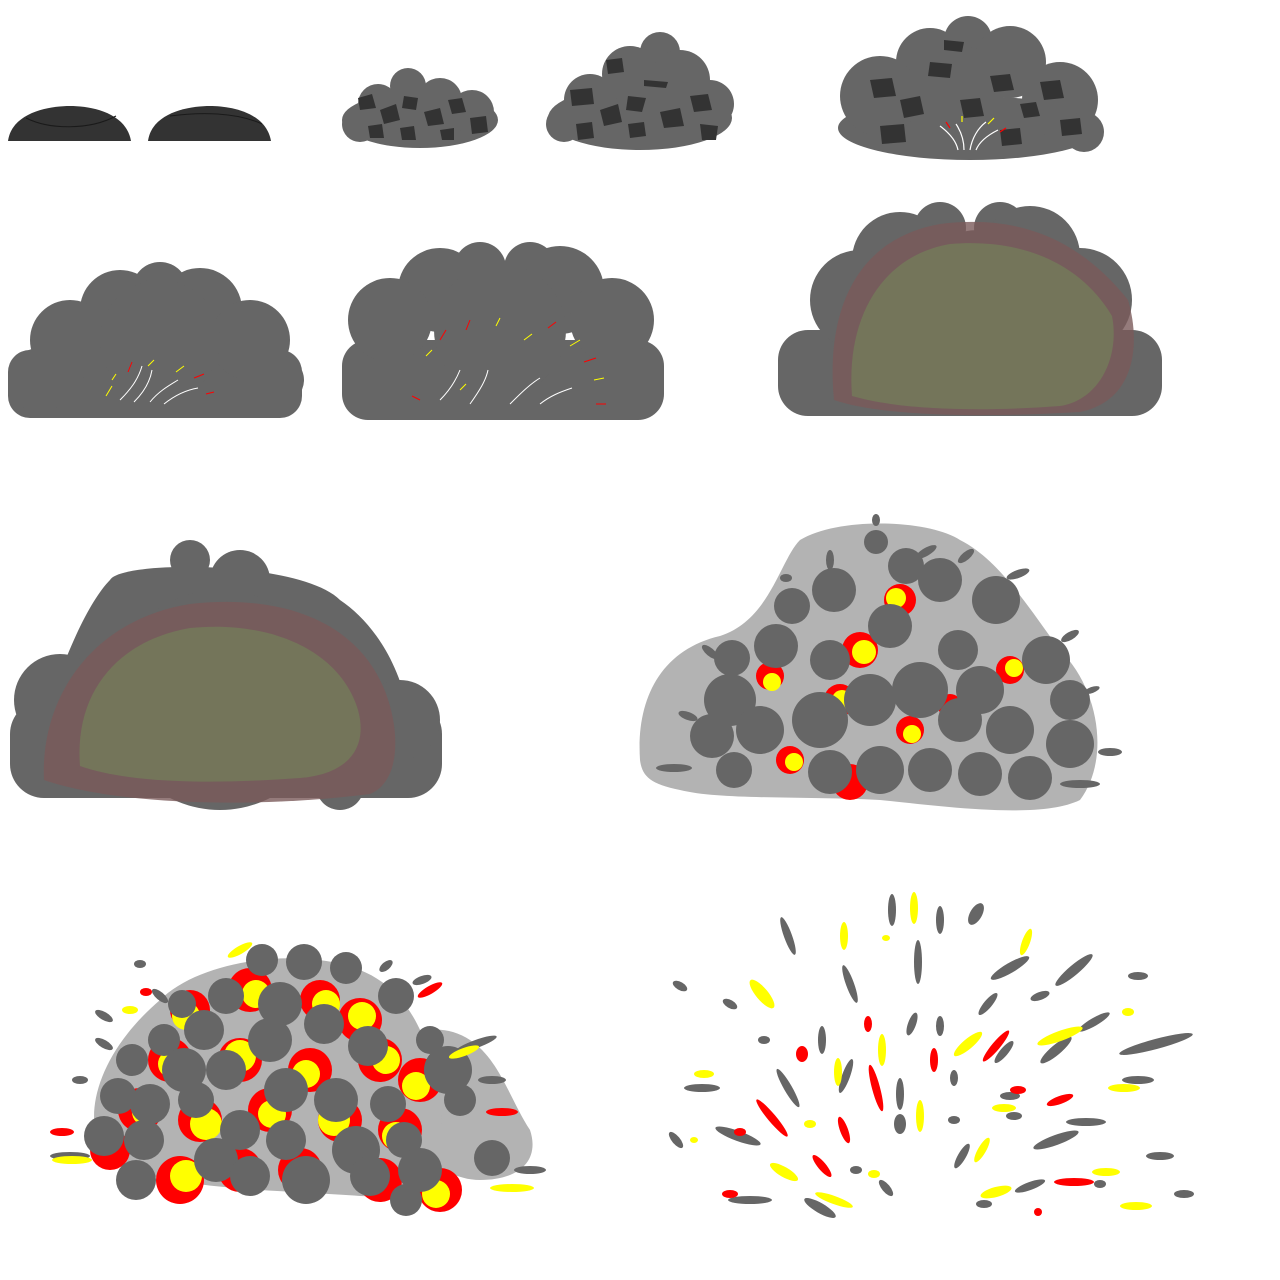 The width and height of the screenshot is (1280, 1280). I want to click on frame-7-smoke-sparks-wide, so click(503, 331).